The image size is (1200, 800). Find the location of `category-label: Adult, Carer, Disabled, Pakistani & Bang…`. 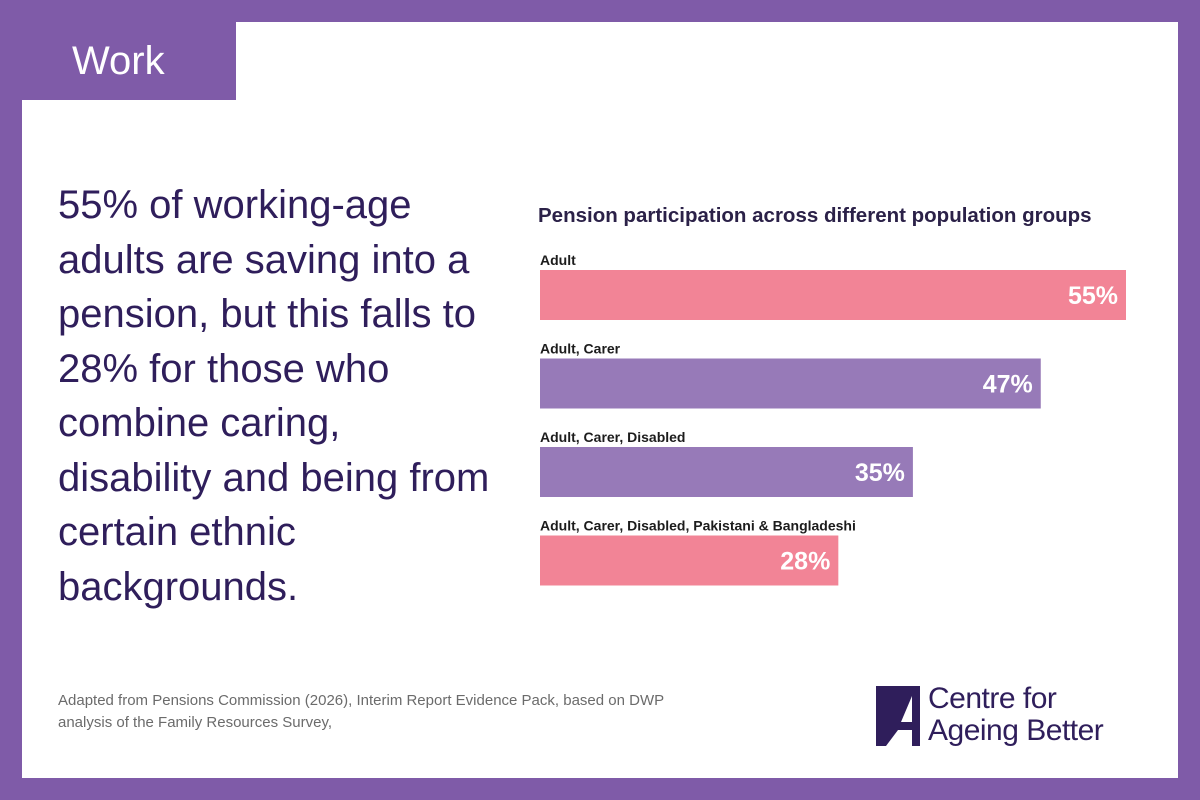

category-label: Adult, Carer, Disabled, Pakistani & Bang… is located at coordinates (698, 526).